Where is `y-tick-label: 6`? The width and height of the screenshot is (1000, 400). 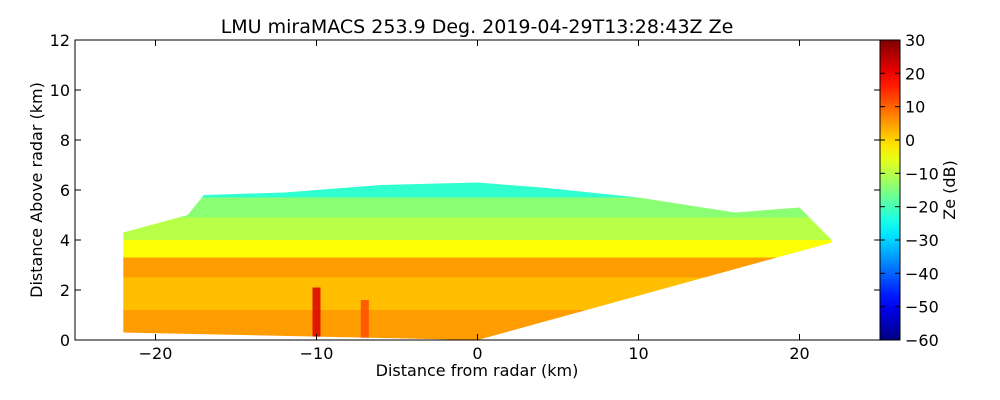
y-tick-label: 6 is located at coordinates (65, 190).